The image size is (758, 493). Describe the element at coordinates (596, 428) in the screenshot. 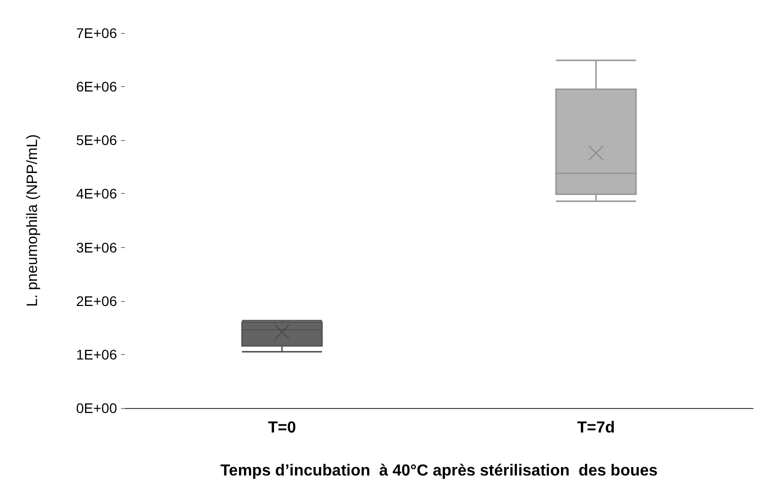

I see `x-tick-label: T=7d` at that location.